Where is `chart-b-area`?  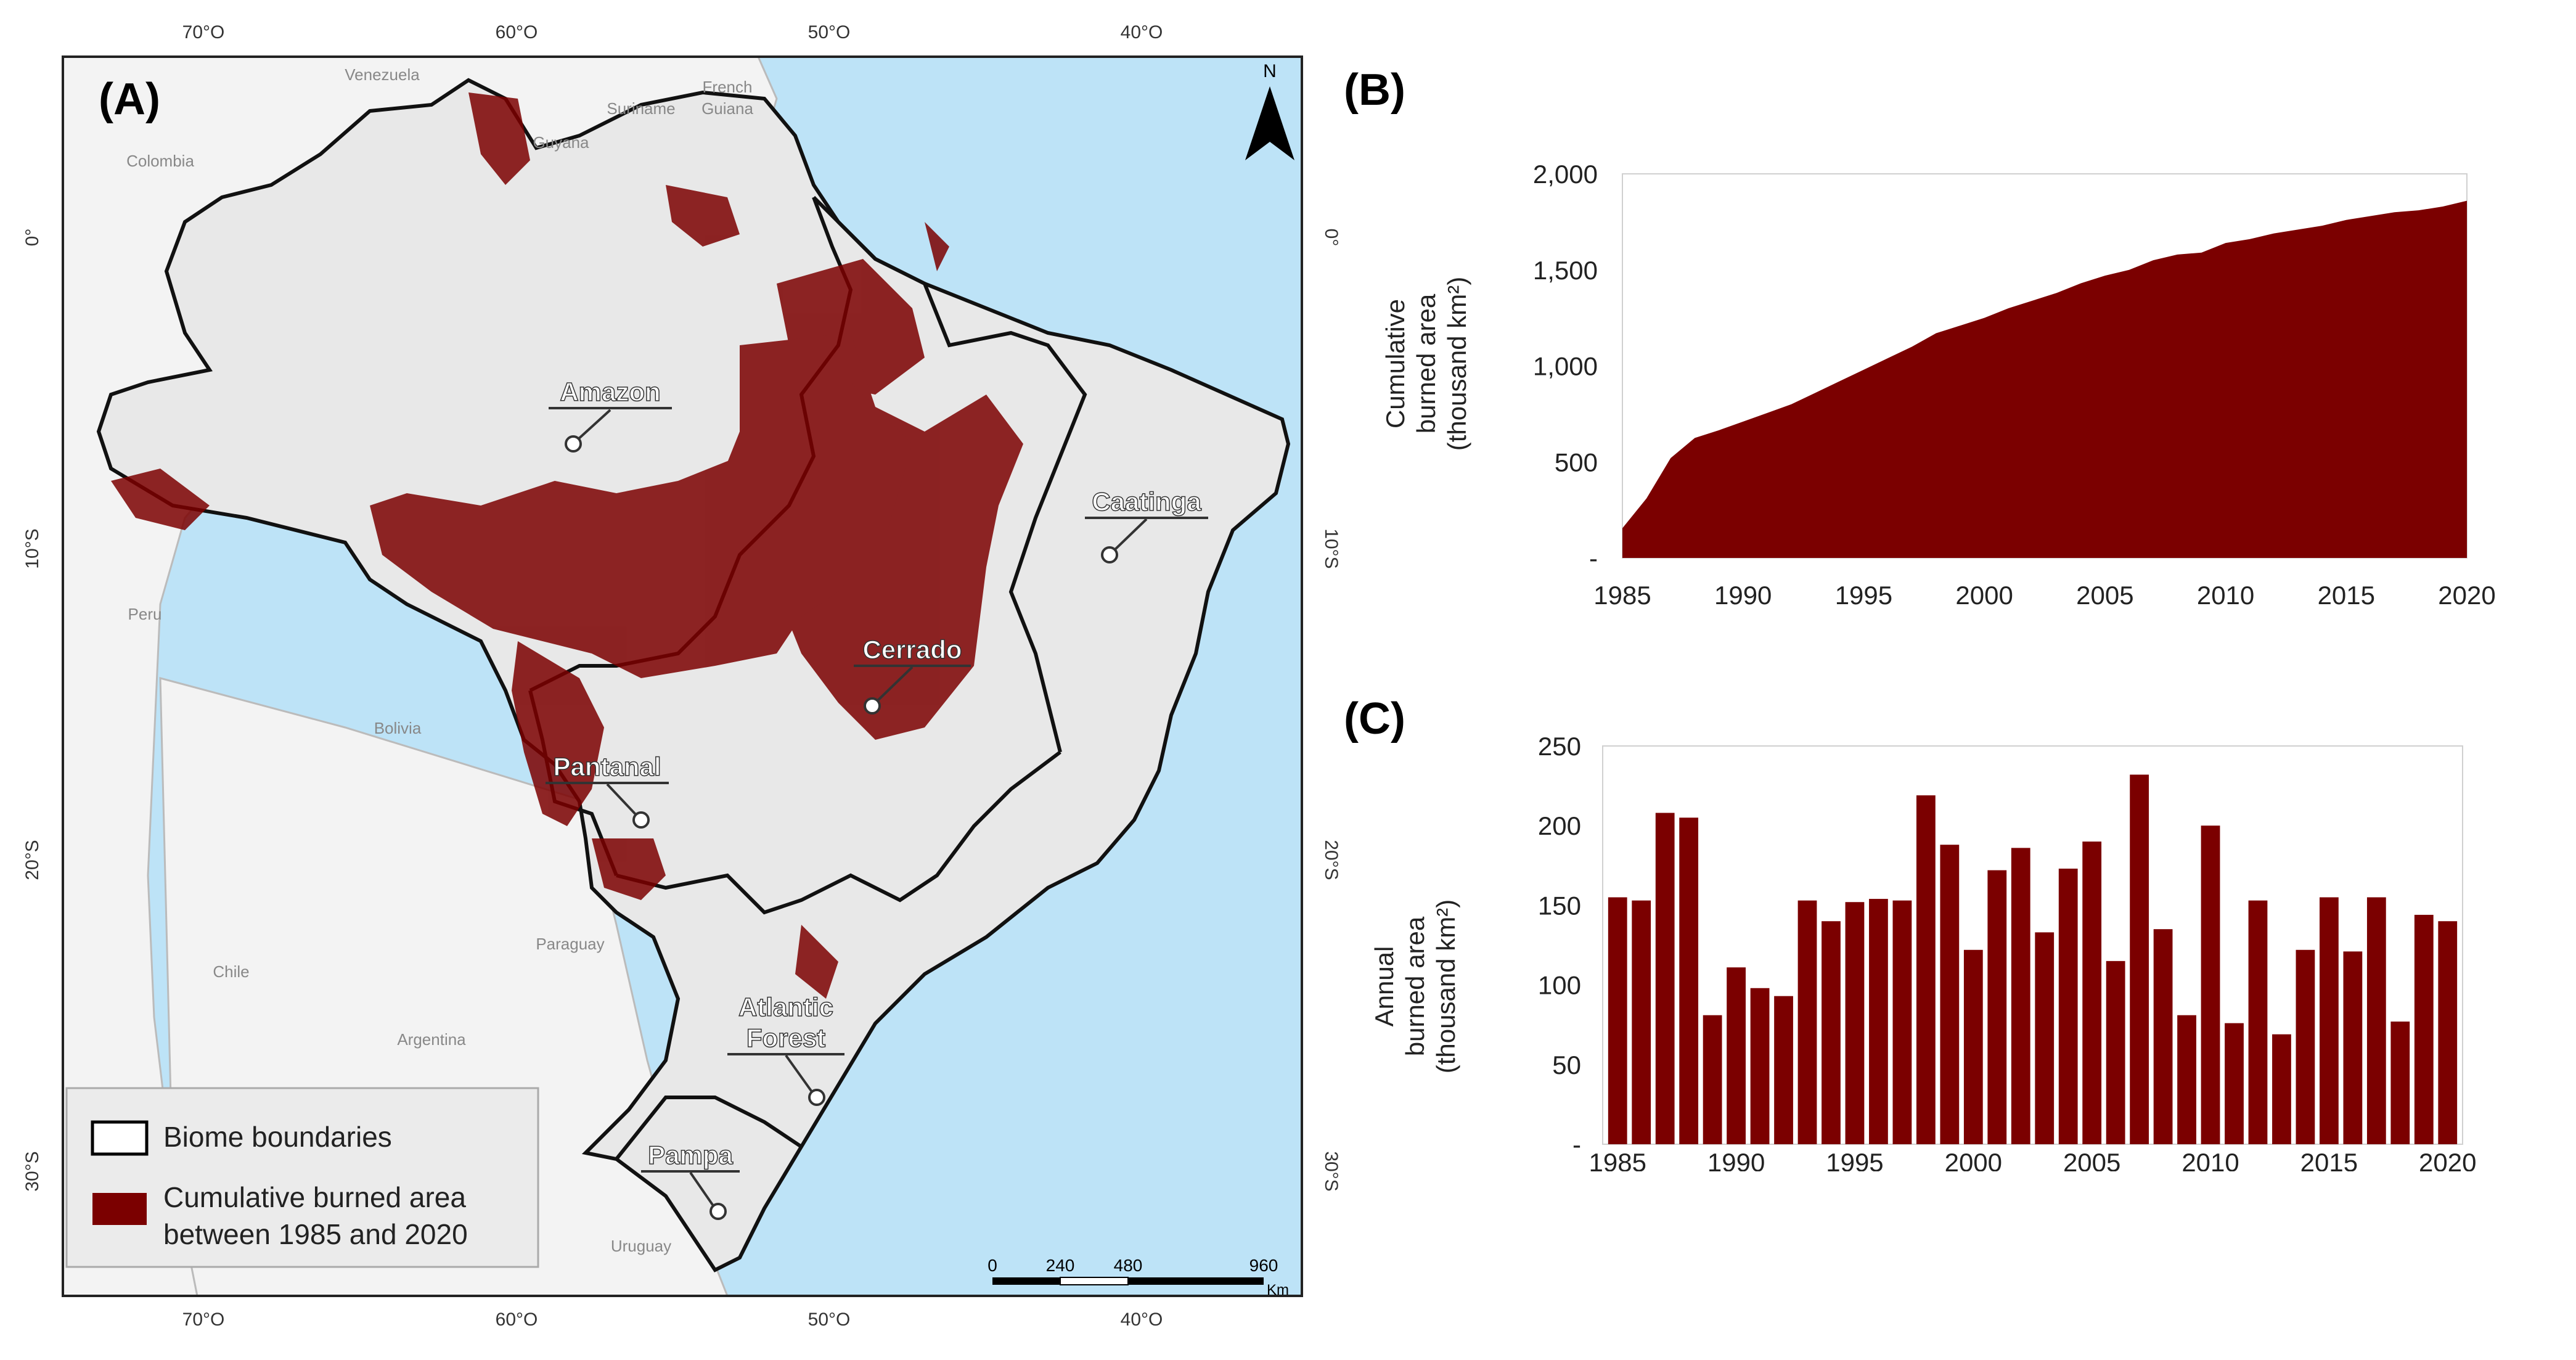
chart-b-area is located at coordinates (2044, 379).